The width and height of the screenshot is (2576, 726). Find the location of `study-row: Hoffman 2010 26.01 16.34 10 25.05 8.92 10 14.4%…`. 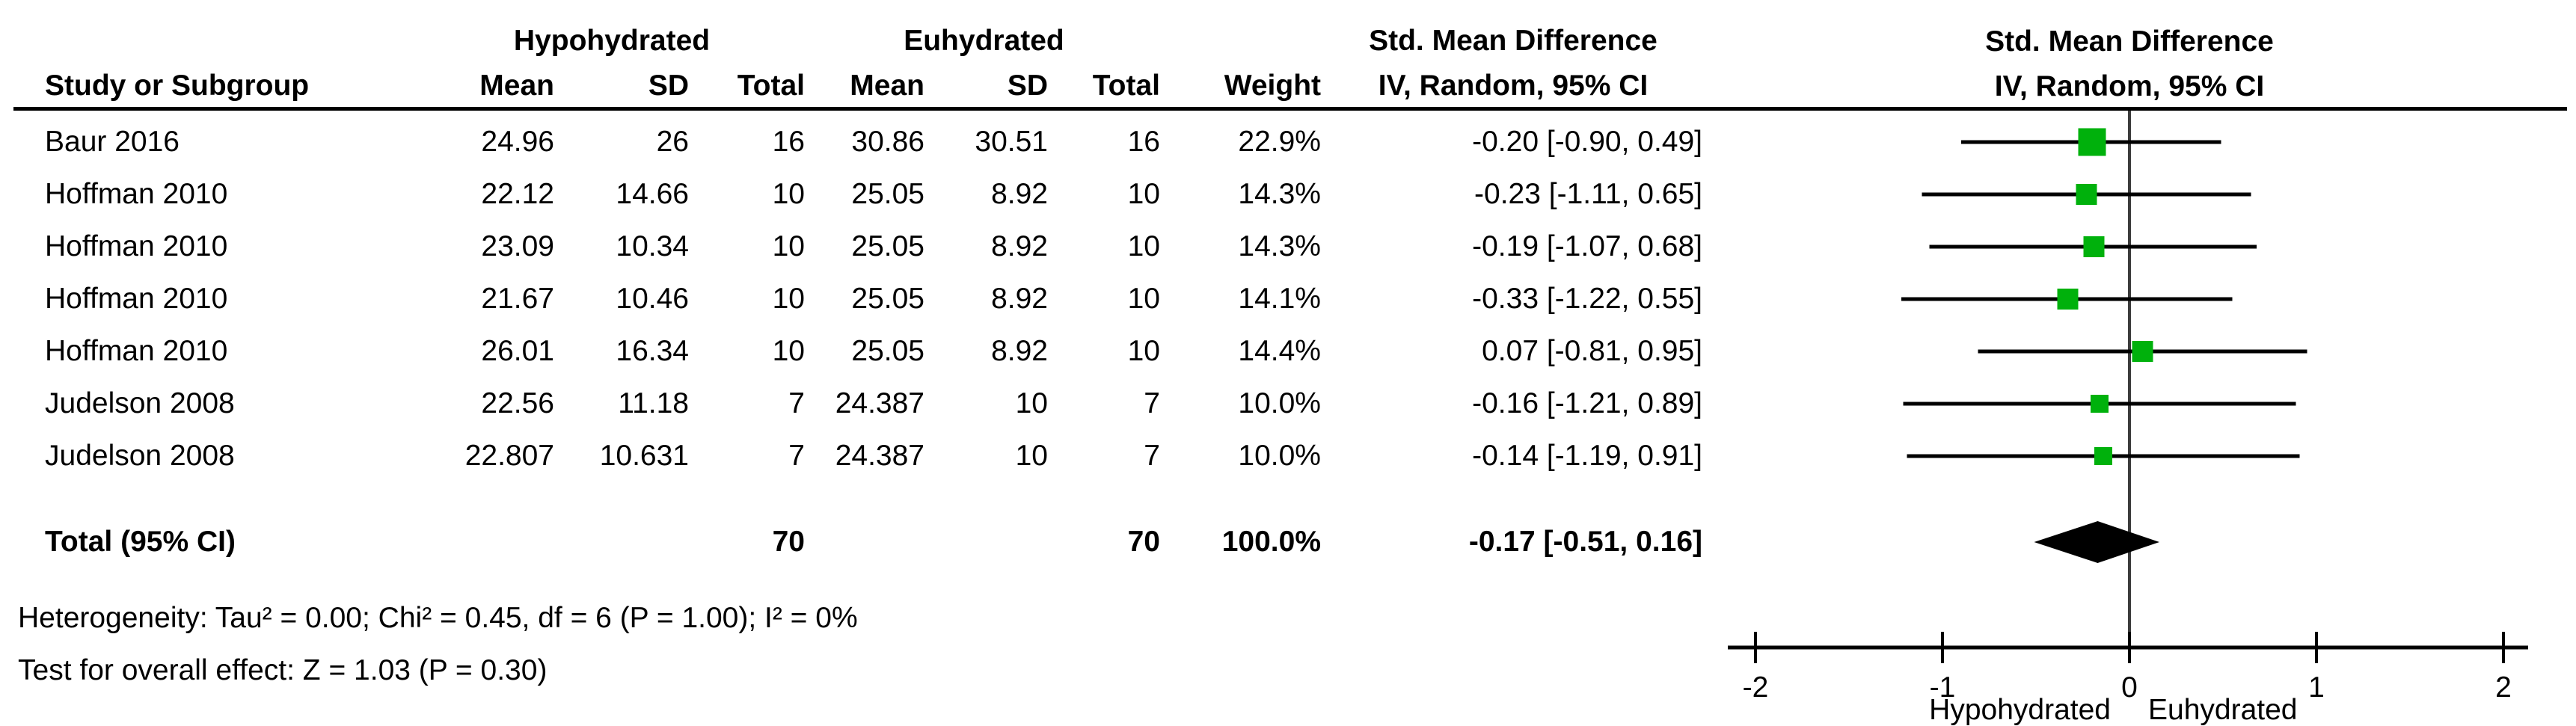

study-row: Hoffman 2010 26.01 16.34 10 25.05 8.92 10 14.4%… is located at coordinates (852, 351).